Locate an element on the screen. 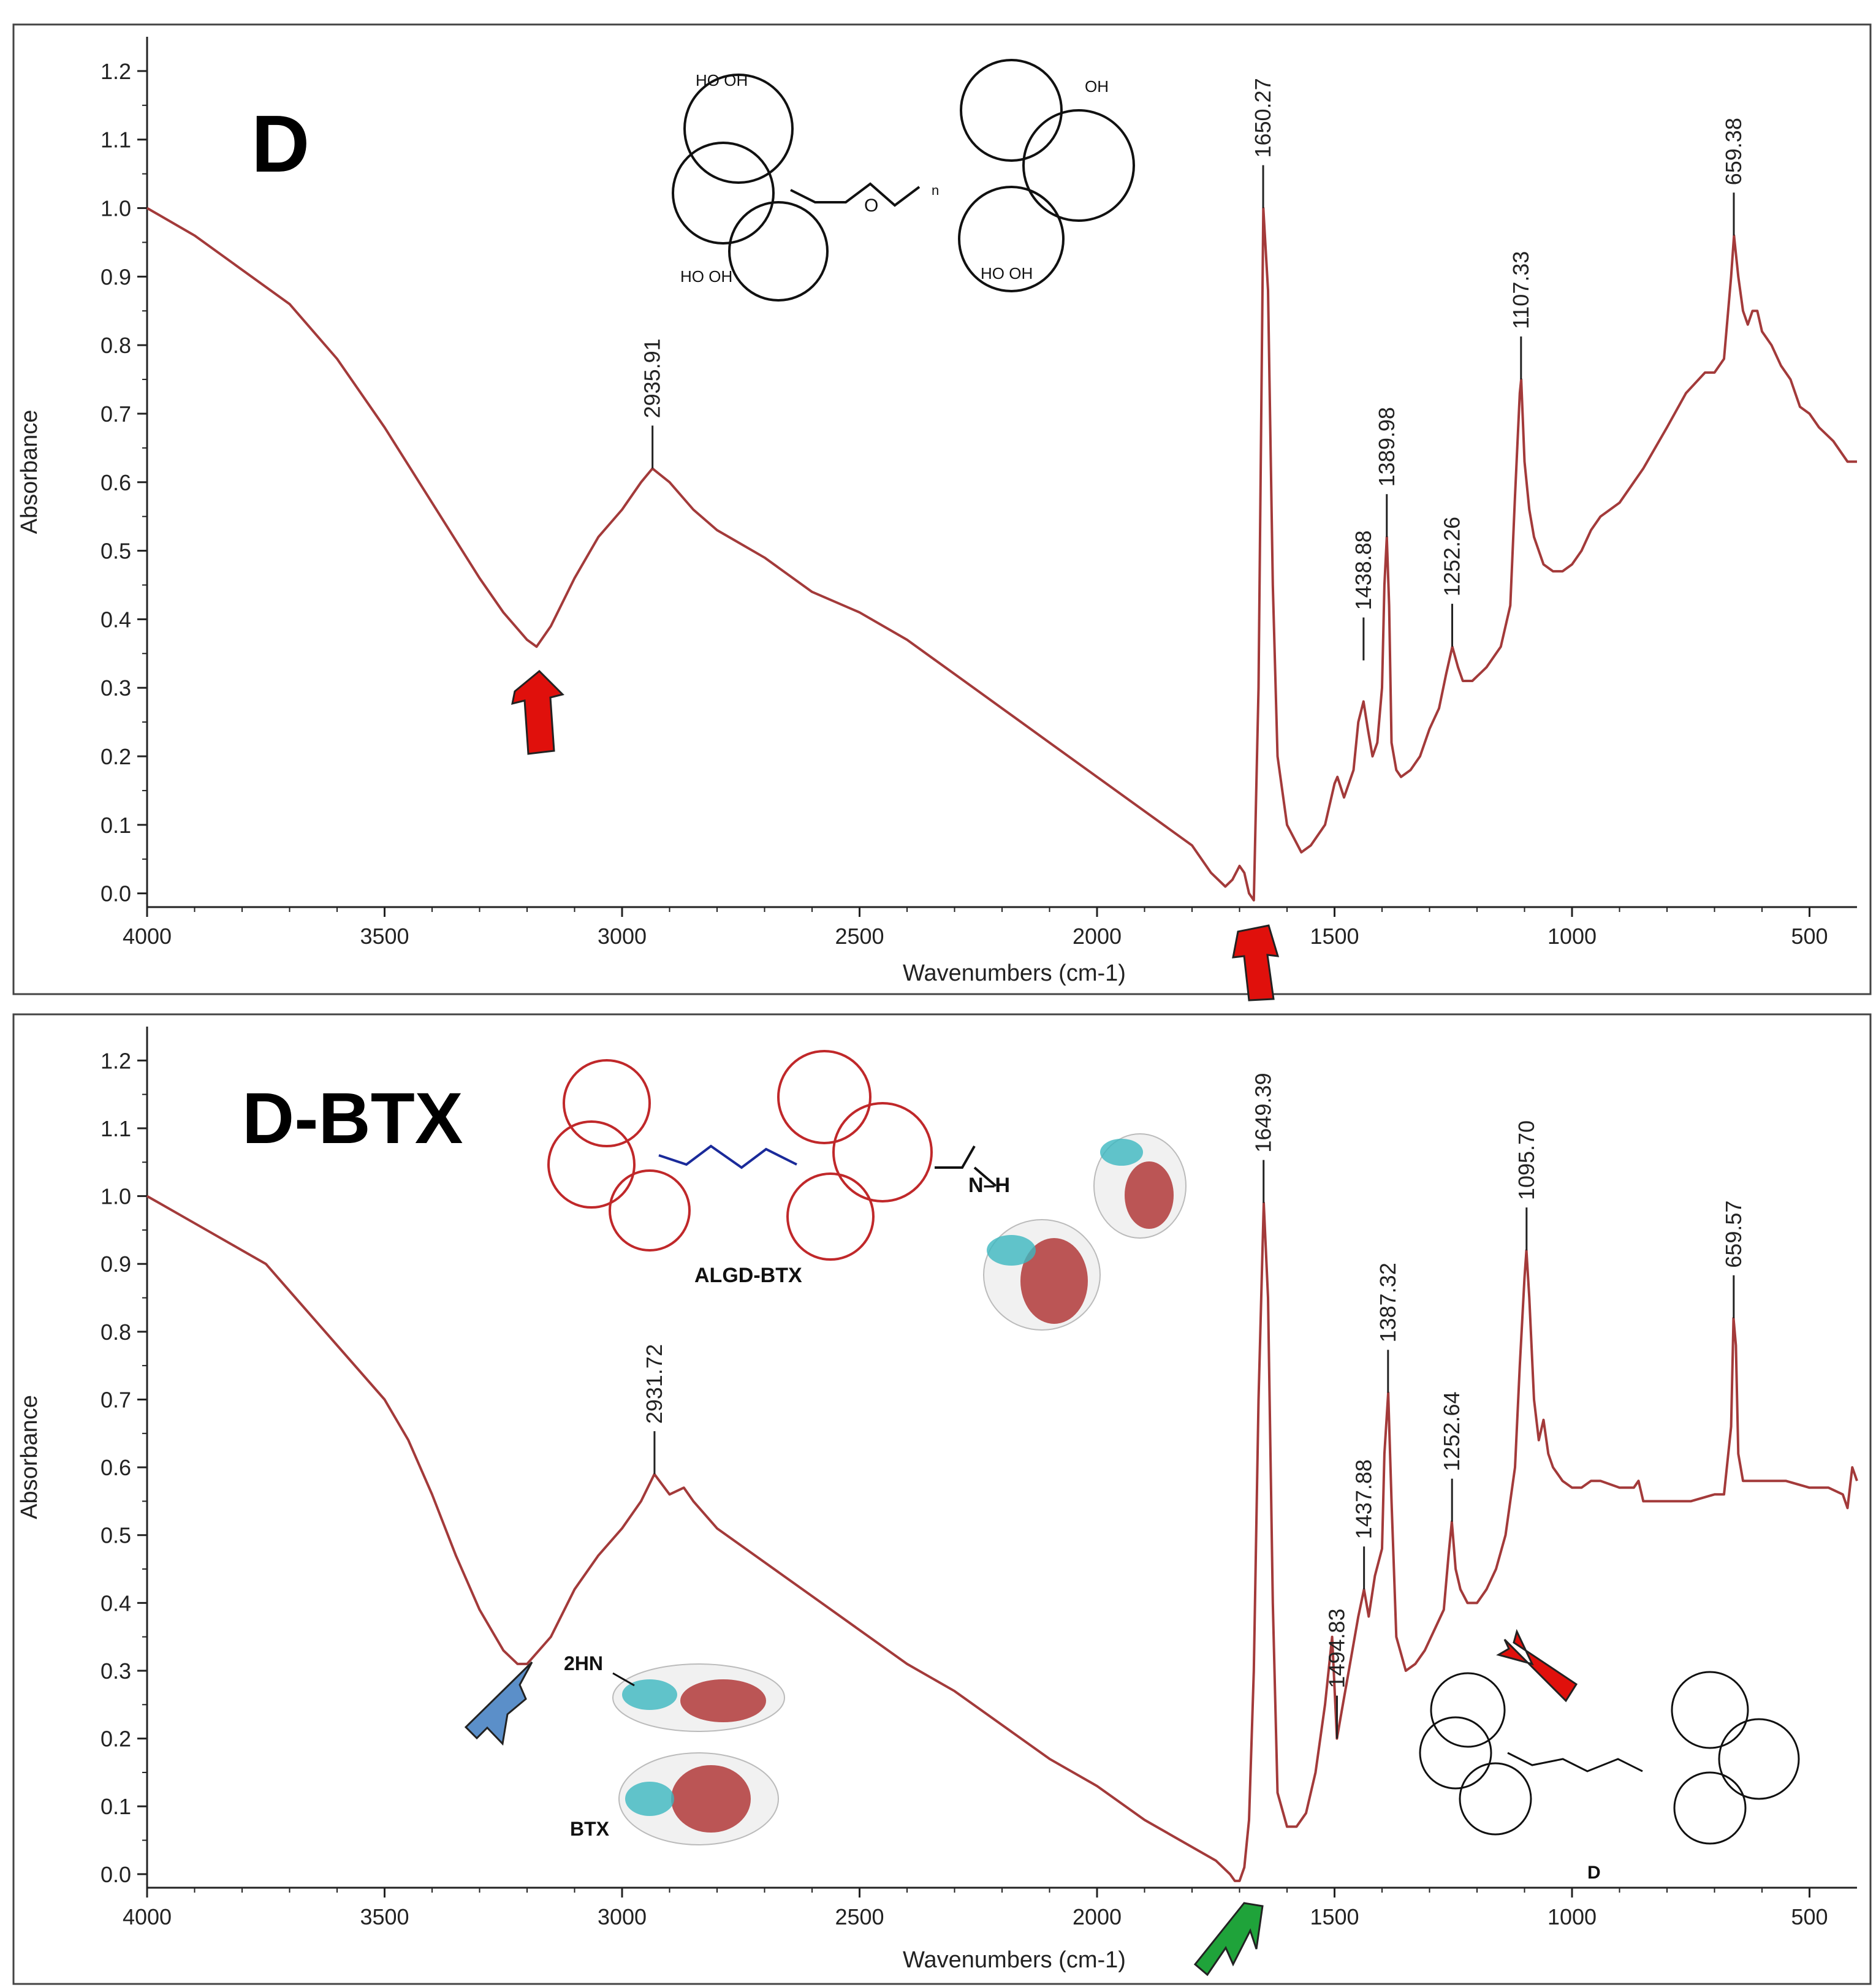 This screenshot has height=1987, width=1876. panel-d-xticks: 4000 3500 3000 2500 2000 1500 1000 500 is located at coordinates (976, 928).